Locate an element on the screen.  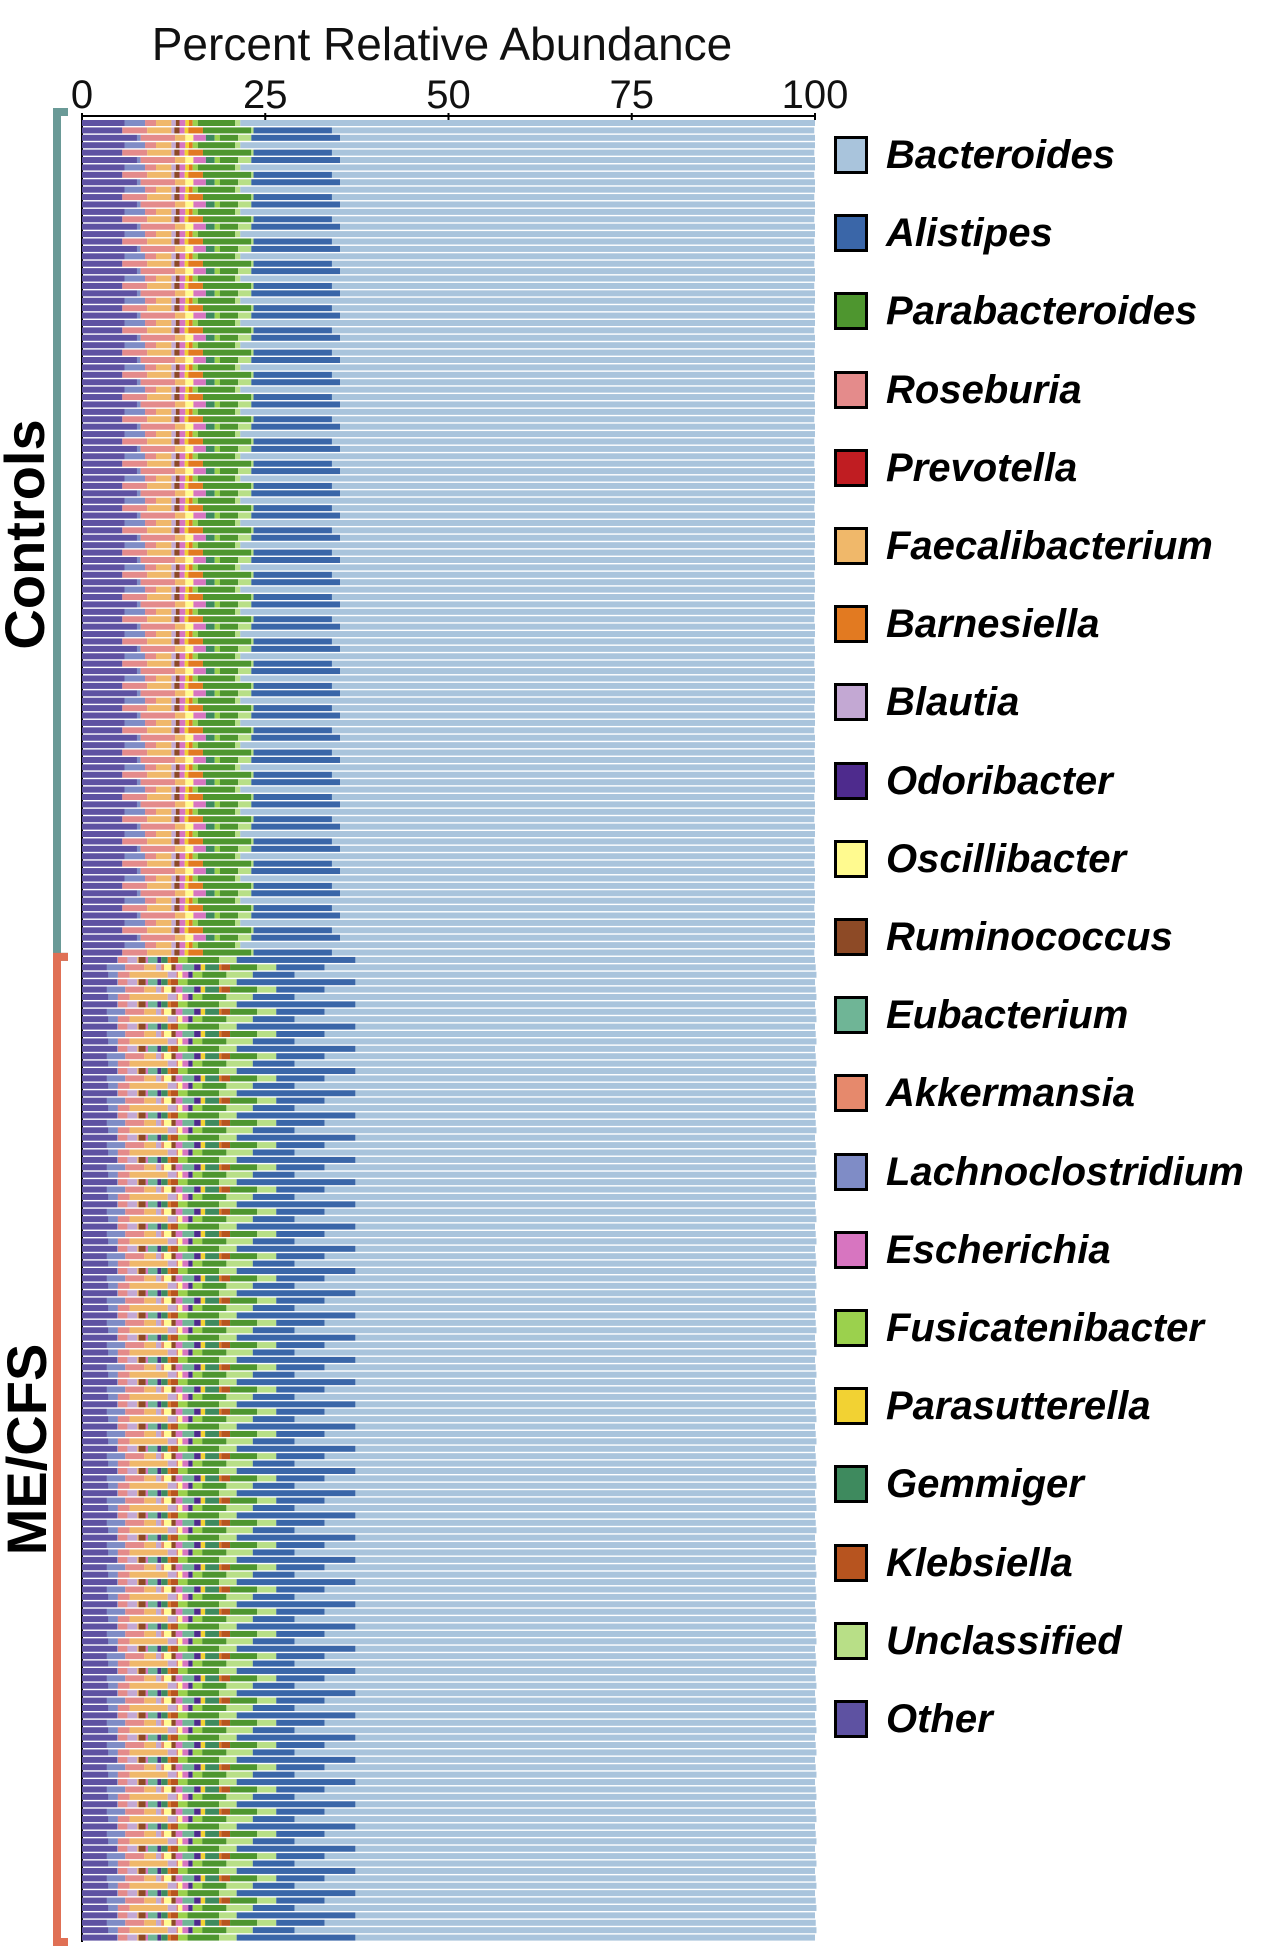
legend-swatch is located at coordinates (851, 155).